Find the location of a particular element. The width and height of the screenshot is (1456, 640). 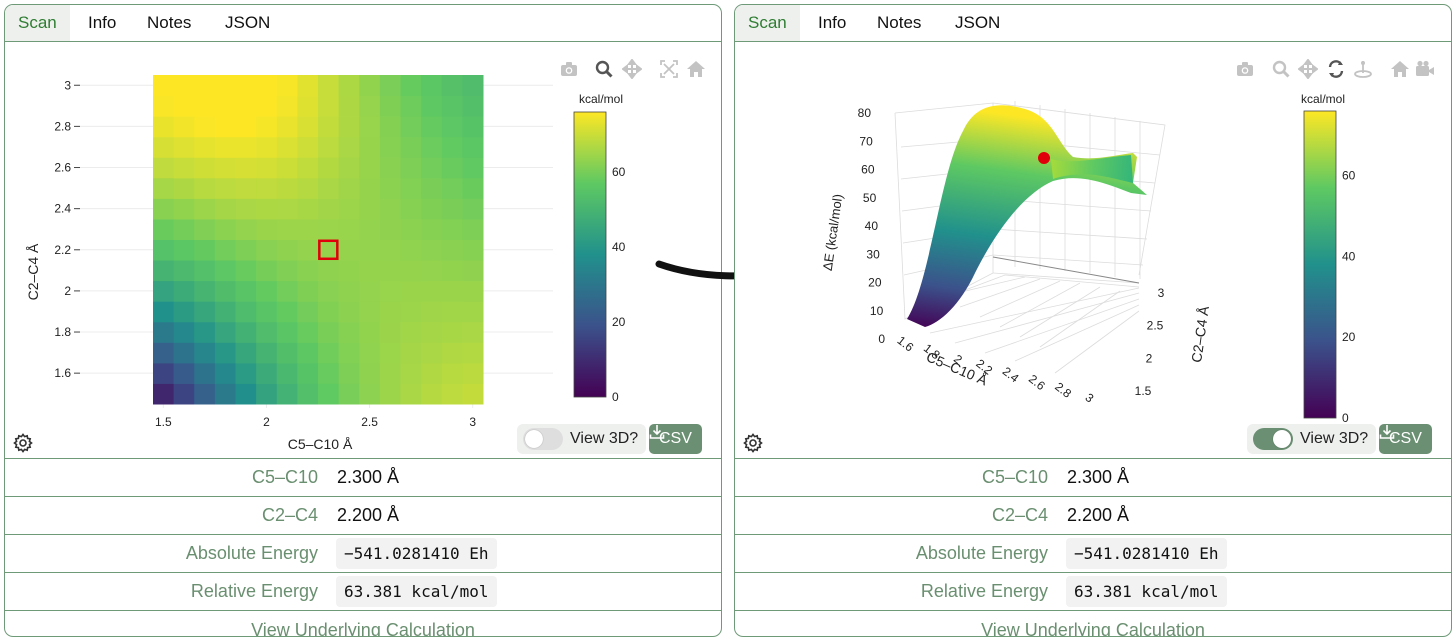

z-tick-label: 40 is located at coordinates (872, 226).